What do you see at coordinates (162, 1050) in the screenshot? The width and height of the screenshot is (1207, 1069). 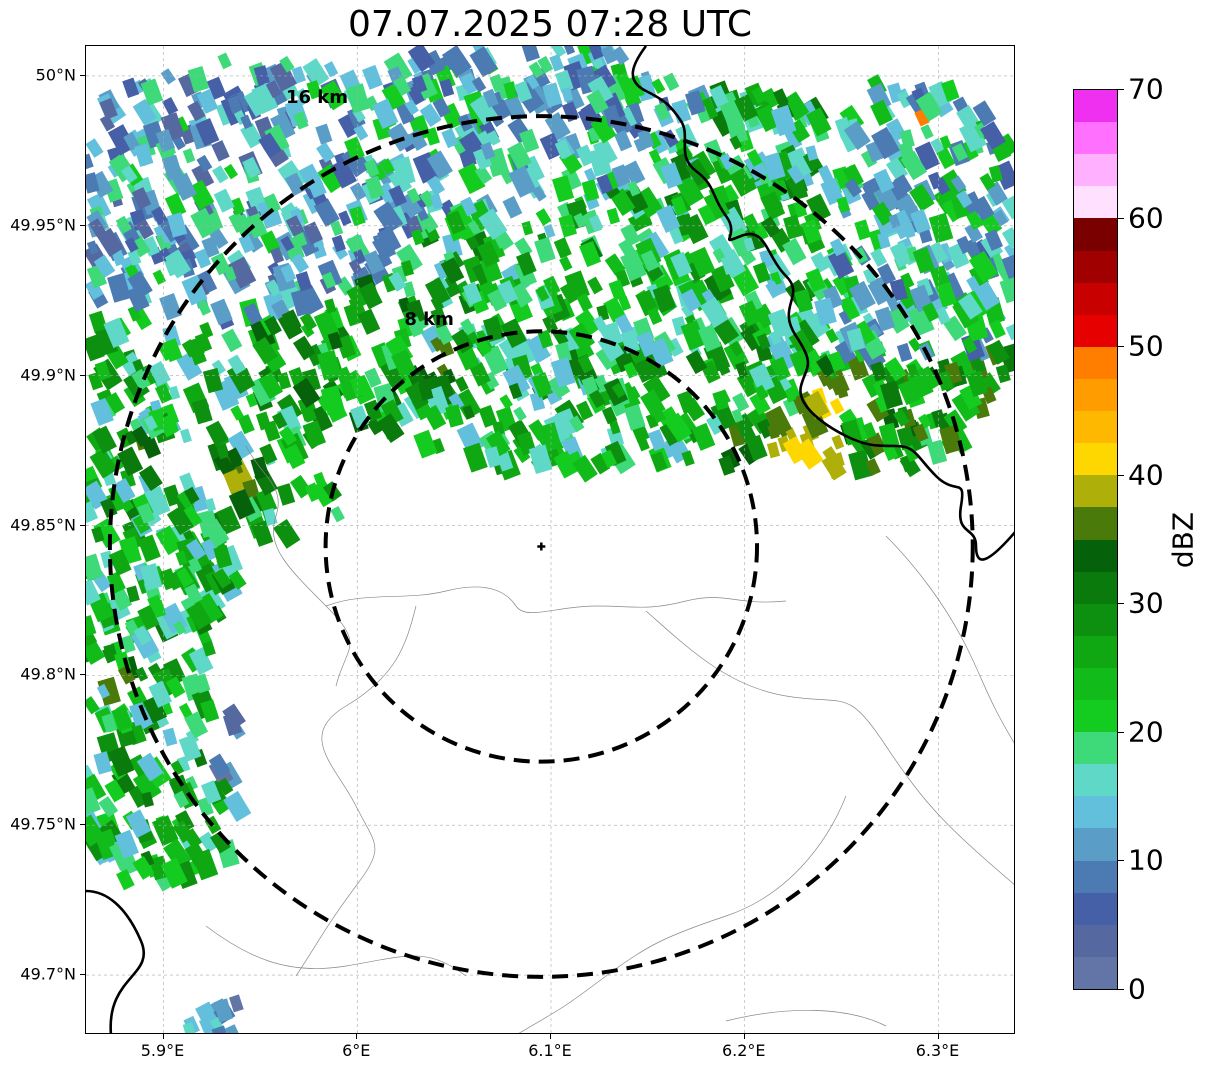 I see `lon-tick-label: 5.9°E` at bounding box center [162, 1050].